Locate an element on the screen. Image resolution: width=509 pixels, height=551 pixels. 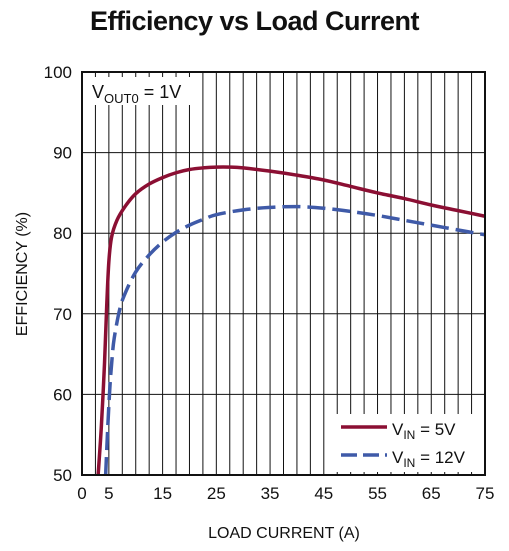
svg-text: VIN = 12V is located at coordinates (429, 459).